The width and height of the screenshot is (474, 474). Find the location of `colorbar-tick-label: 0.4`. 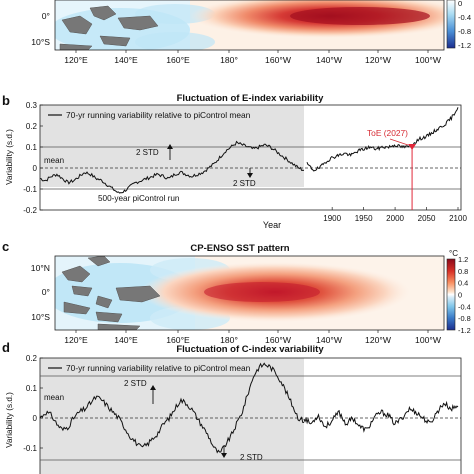

colorbar-tick-label: 0.4 is located at coordinates (463, 283).